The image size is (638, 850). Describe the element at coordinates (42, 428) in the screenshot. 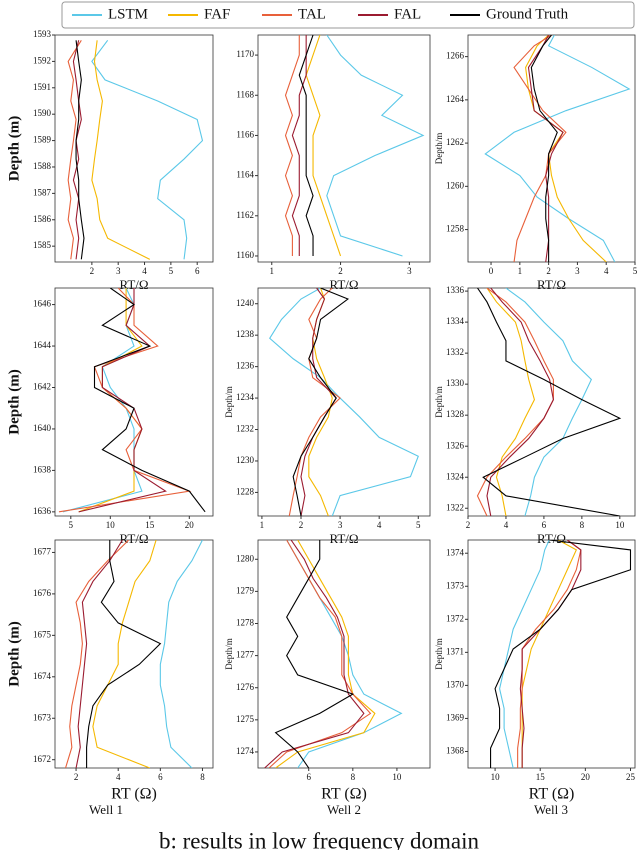

I see `y-tick-label: 1640` at that location.